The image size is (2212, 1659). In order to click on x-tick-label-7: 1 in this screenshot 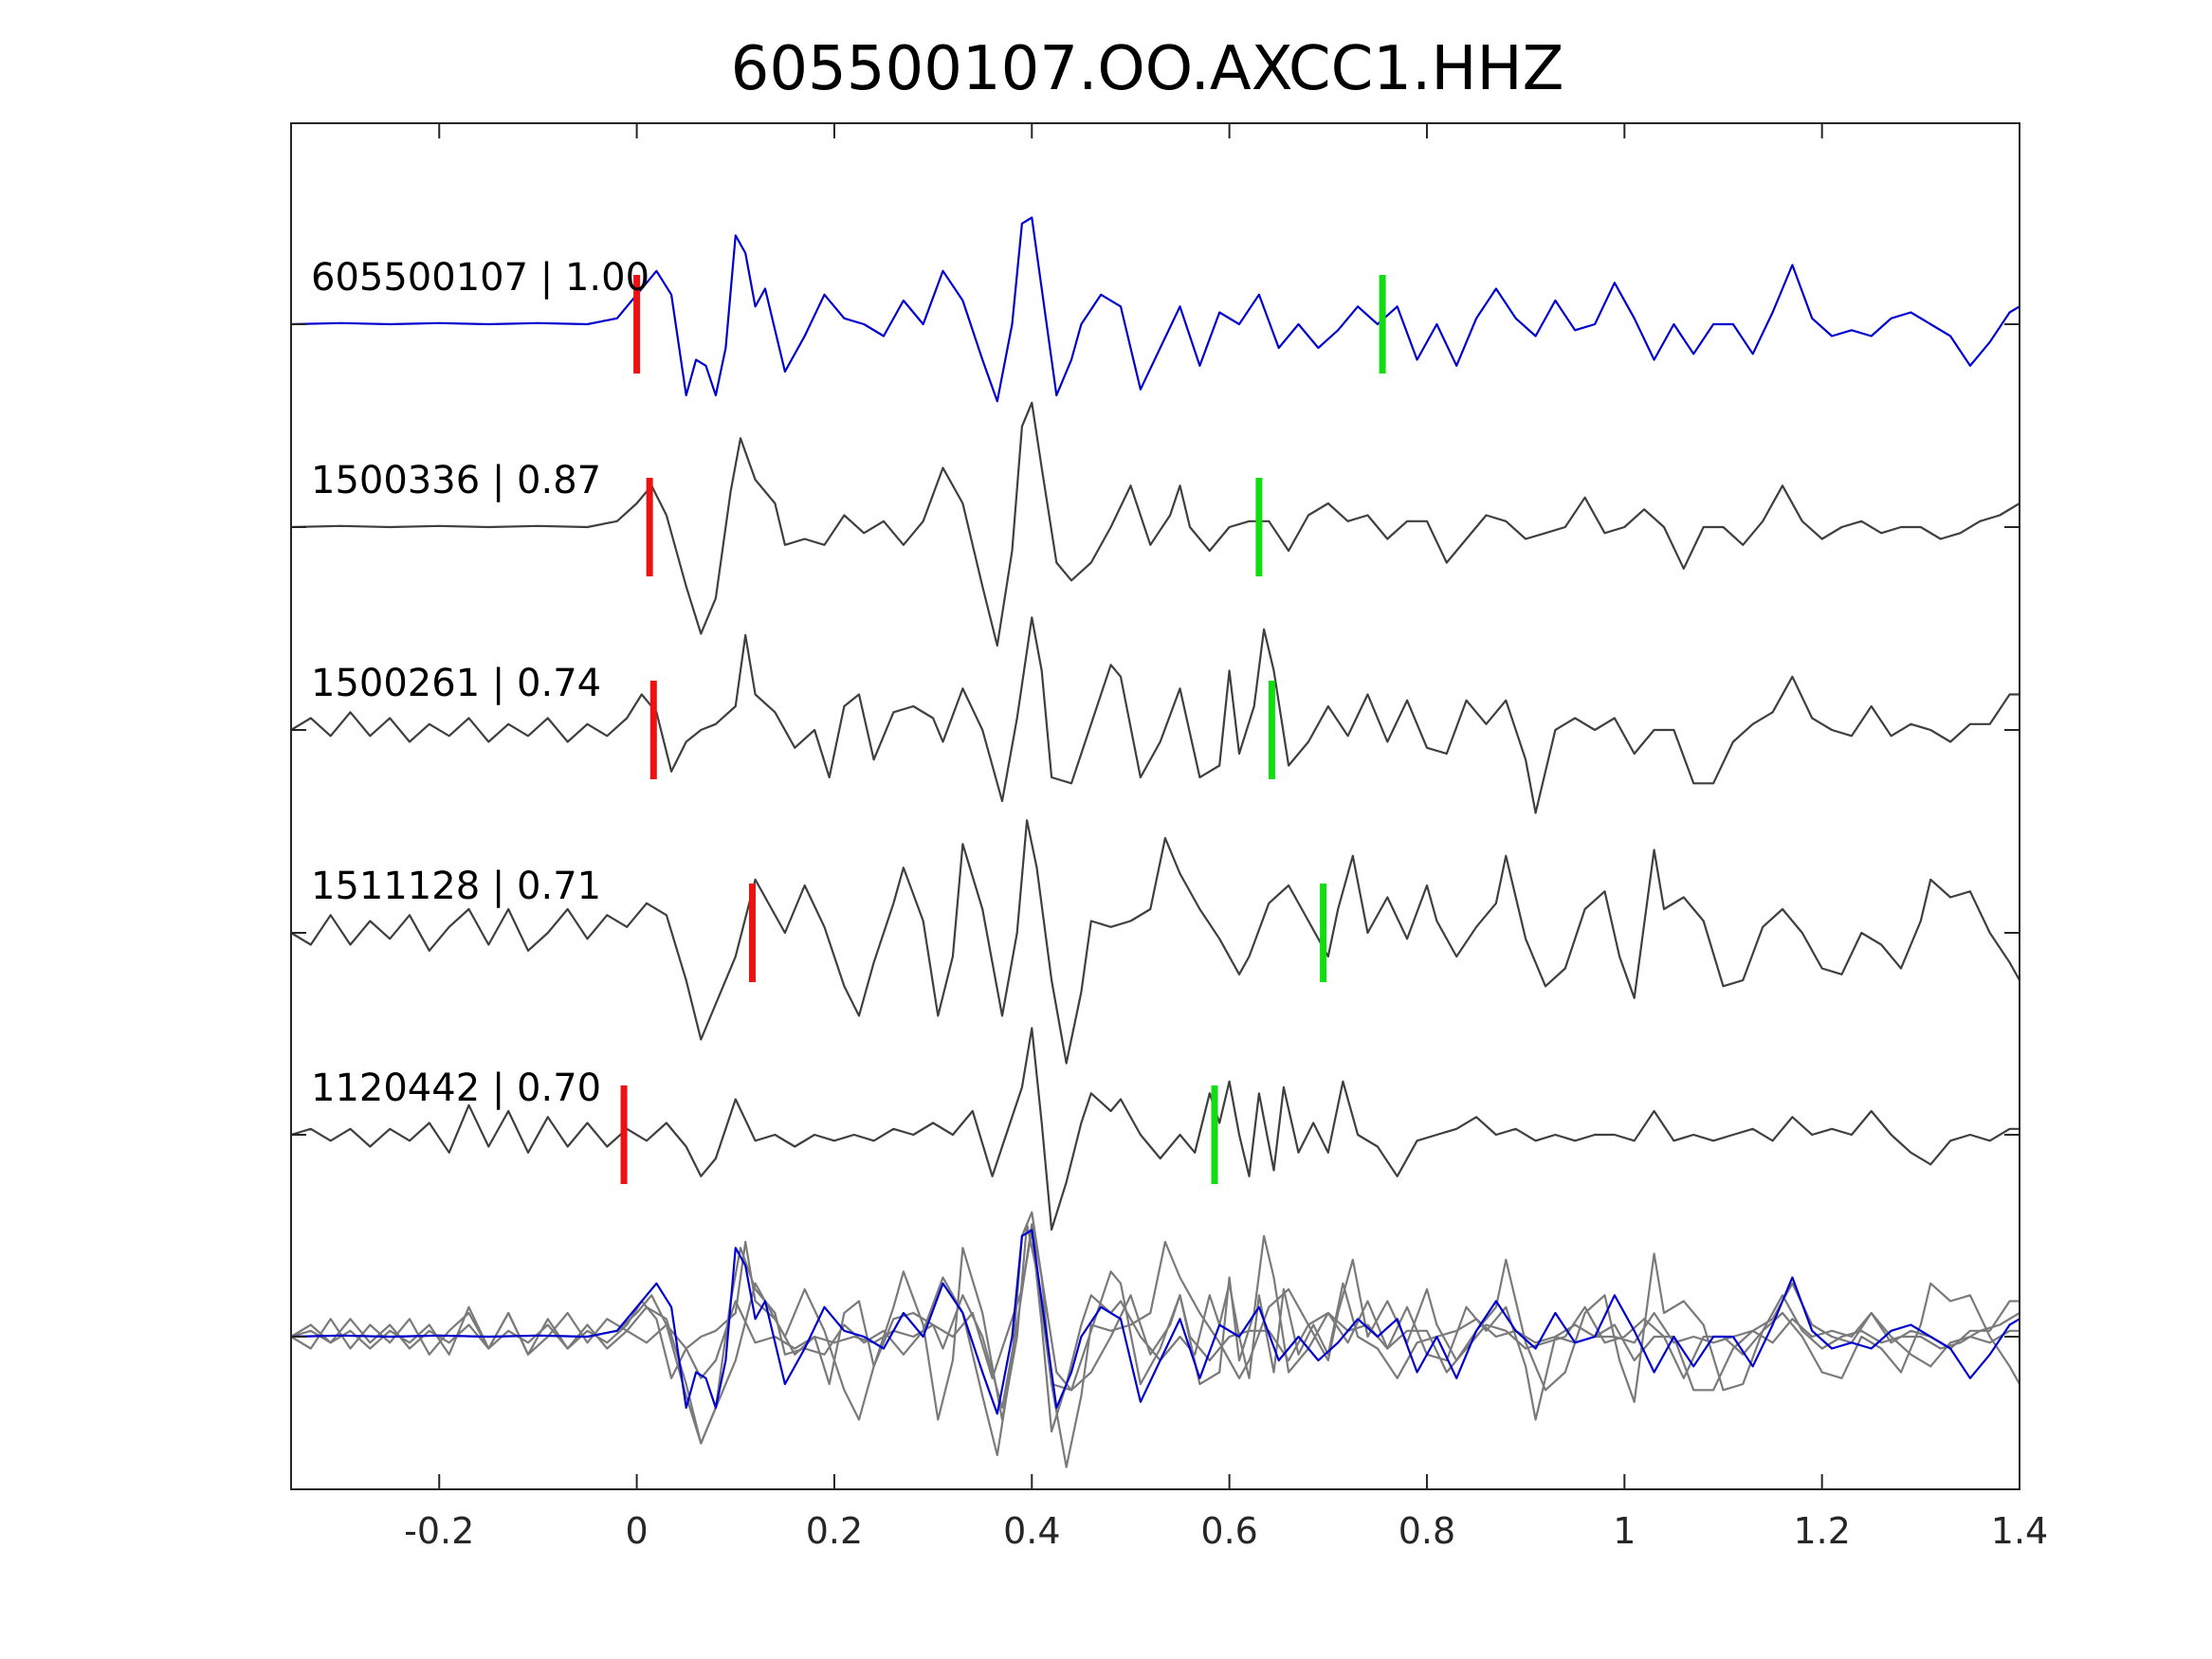, I will do `click(1624, 1531)`.